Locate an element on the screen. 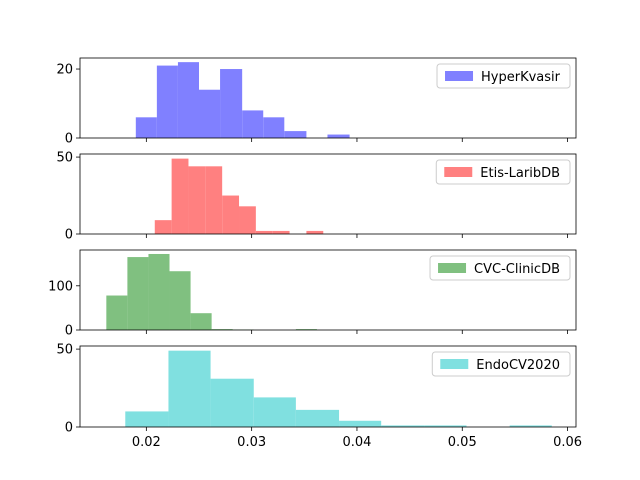  x-tick-label: 0.05 is located at coordinates (462, 442).